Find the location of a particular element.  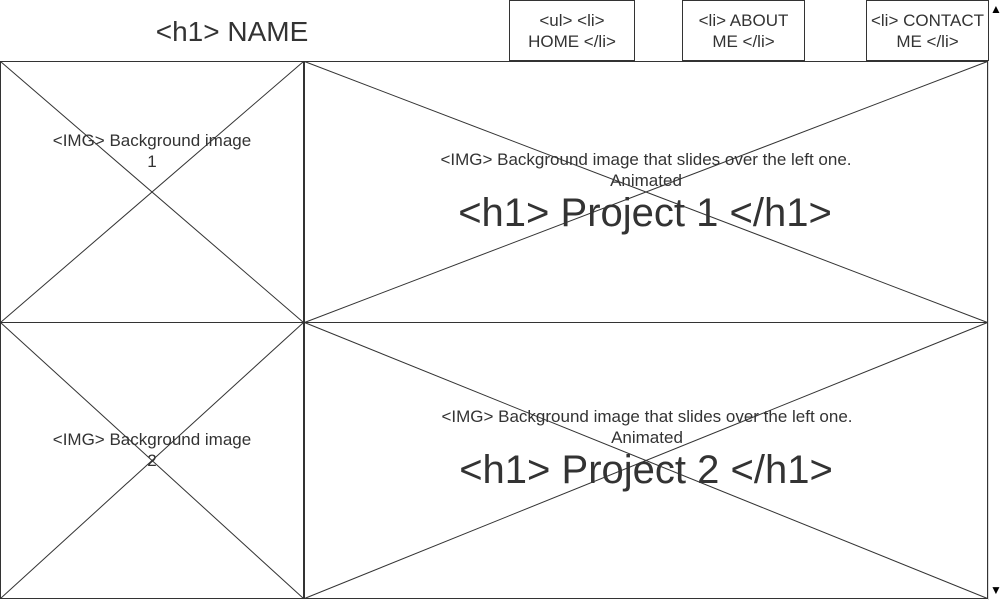

image-2-label: <IMG> Background image 2 is located at coordinates (152, 450).